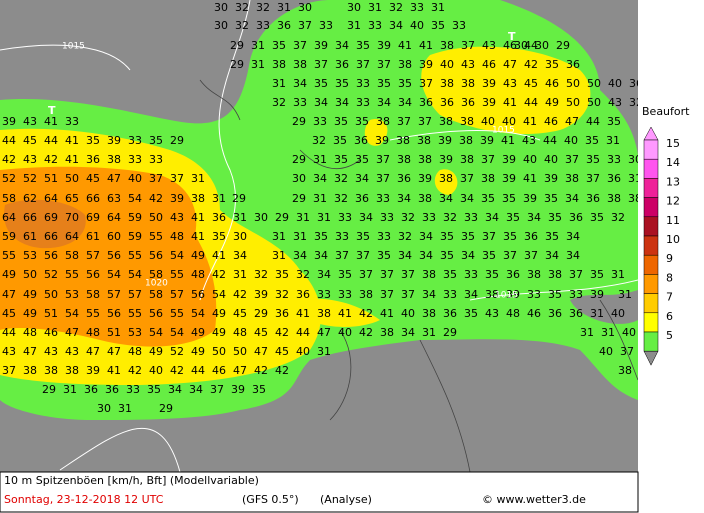  I want to click on gust-value: 52, so click(51, 274).